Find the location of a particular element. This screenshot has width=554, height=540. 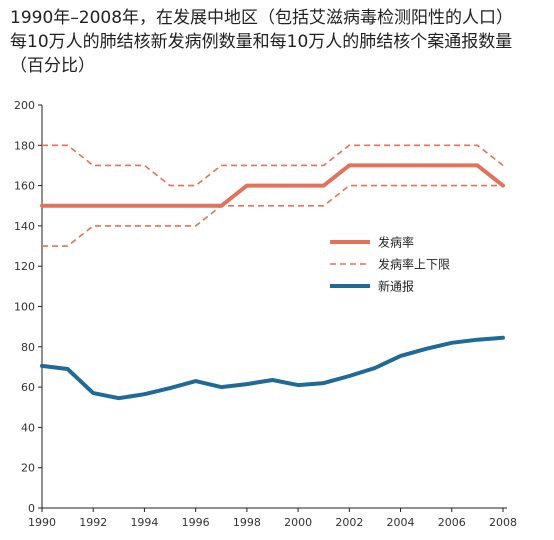

legend-label-1: 发病率上下限 is located at coordinates (414, 264).